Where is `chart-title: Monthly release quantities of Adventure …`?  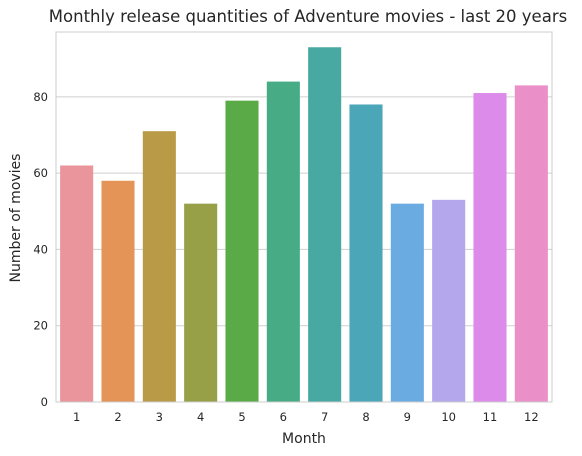 chart-title: Monthly release quantities of Adventure … is located at coordinates (308, 16).